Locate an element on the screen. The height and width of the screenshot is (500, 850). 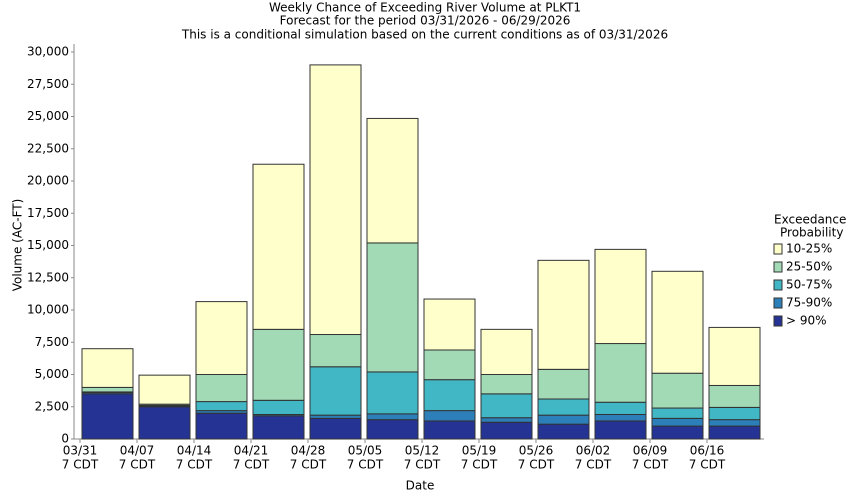
x-tick-label: 06/09 is located at coordinates (650, 451).